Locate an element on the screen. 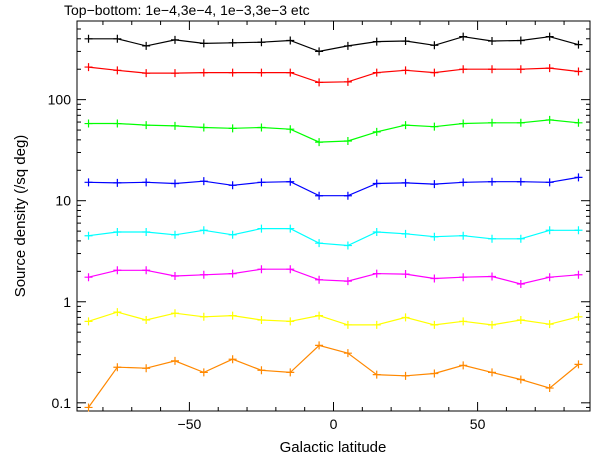 The height and width of the screenshot is (458, 600). y-axis-label: Source density (/sq deg) is located at coordinates (20, 216).